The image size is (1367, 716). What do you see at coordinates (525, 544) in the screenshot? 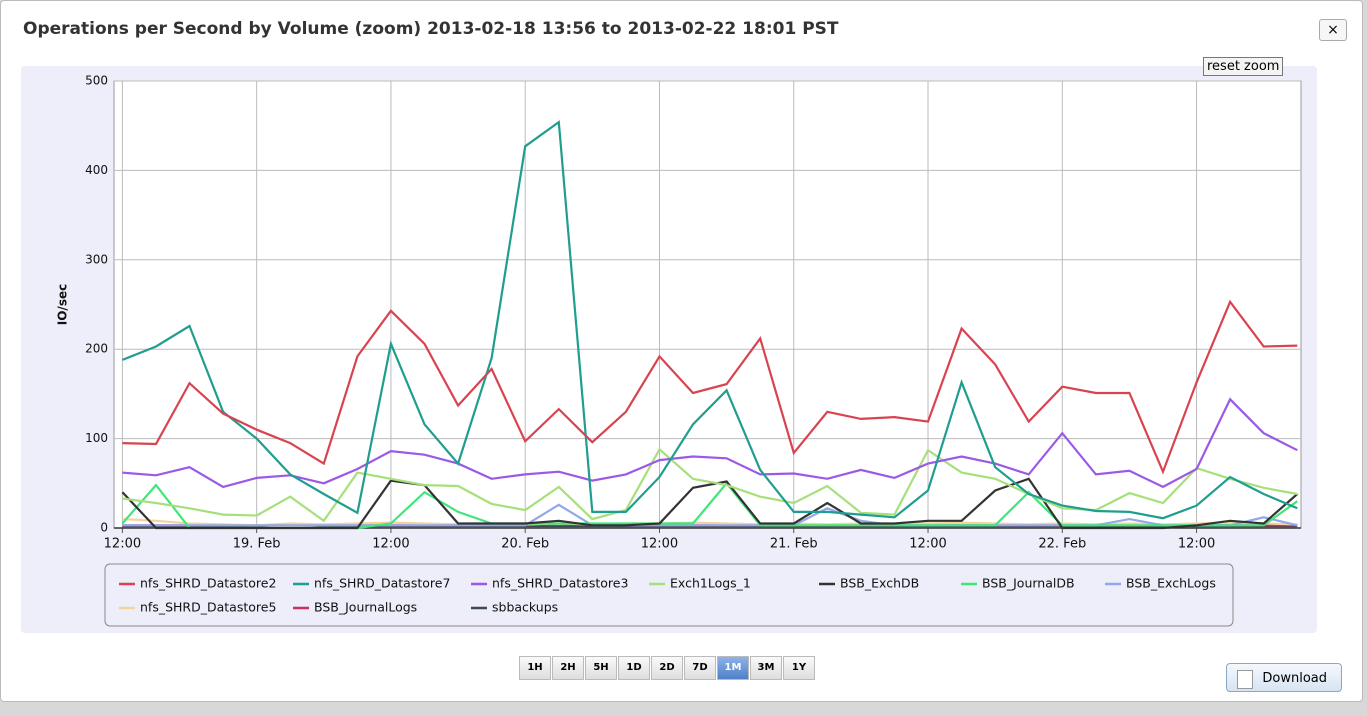
I see `x-tick-label: 20. Feb` at bounding box center [525, 544].